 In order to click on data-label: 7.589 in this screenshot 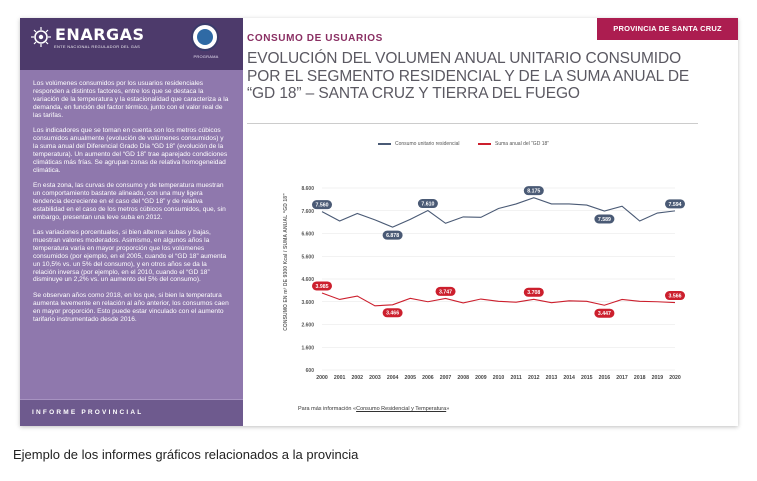, I will do `click(604, 220)`.